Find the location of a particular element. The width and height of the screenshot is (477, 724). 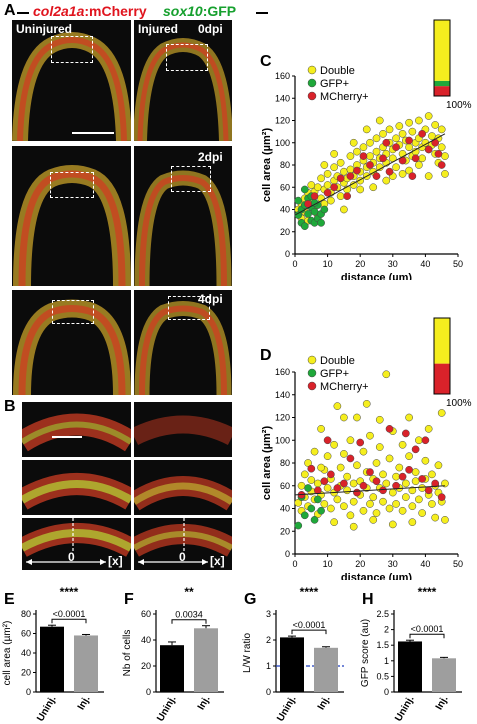

micrograph-uninjured-4dpi is located at coordinates (71, 342).